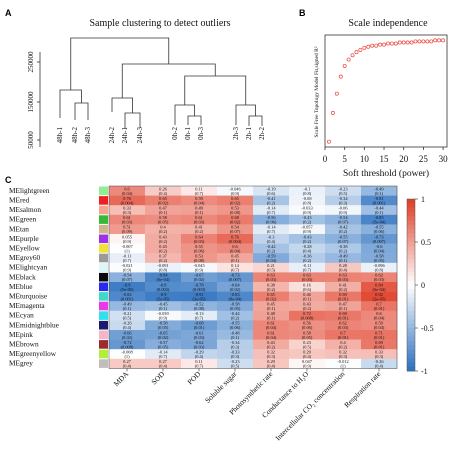 The width and height of the screenshot is (474, 474). I want to click on heatmap-cell-pvalue: (0.4), so click(199, 356).